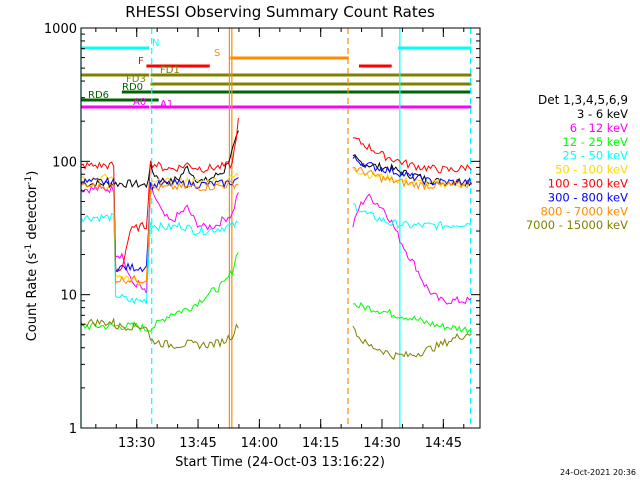 The height and width of the screenshot is (480, 640). Describe the element at coordinates (598, 472) in the screenshot. I see `footer-date: 24-Oct-2021 20:36` at that location.